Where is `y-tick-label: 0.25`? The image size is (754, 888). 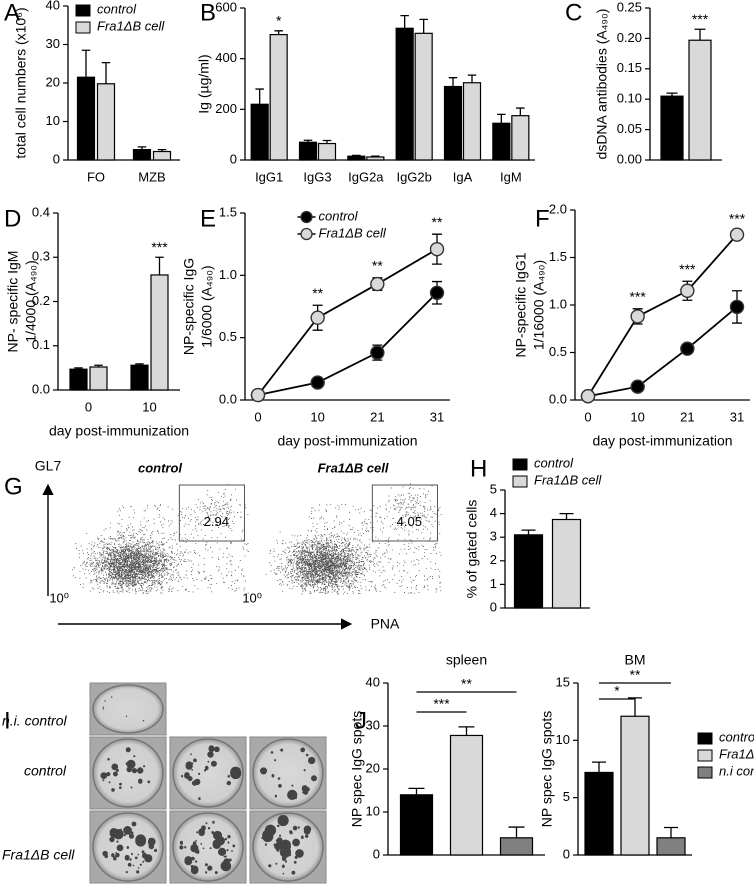
y-tick-label: 0.25 is located at coordinates (629, 7).